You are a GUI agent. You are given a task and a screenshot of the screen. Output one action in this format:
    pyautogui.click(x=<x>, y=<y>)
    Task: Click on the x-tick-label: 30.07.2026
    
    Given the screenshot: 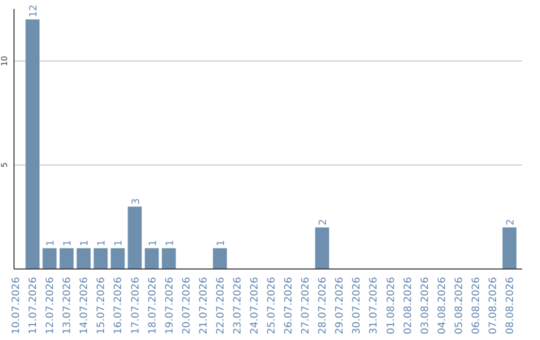 What is the action you would take?
    pyautogui.click(x=357, y=305)
    